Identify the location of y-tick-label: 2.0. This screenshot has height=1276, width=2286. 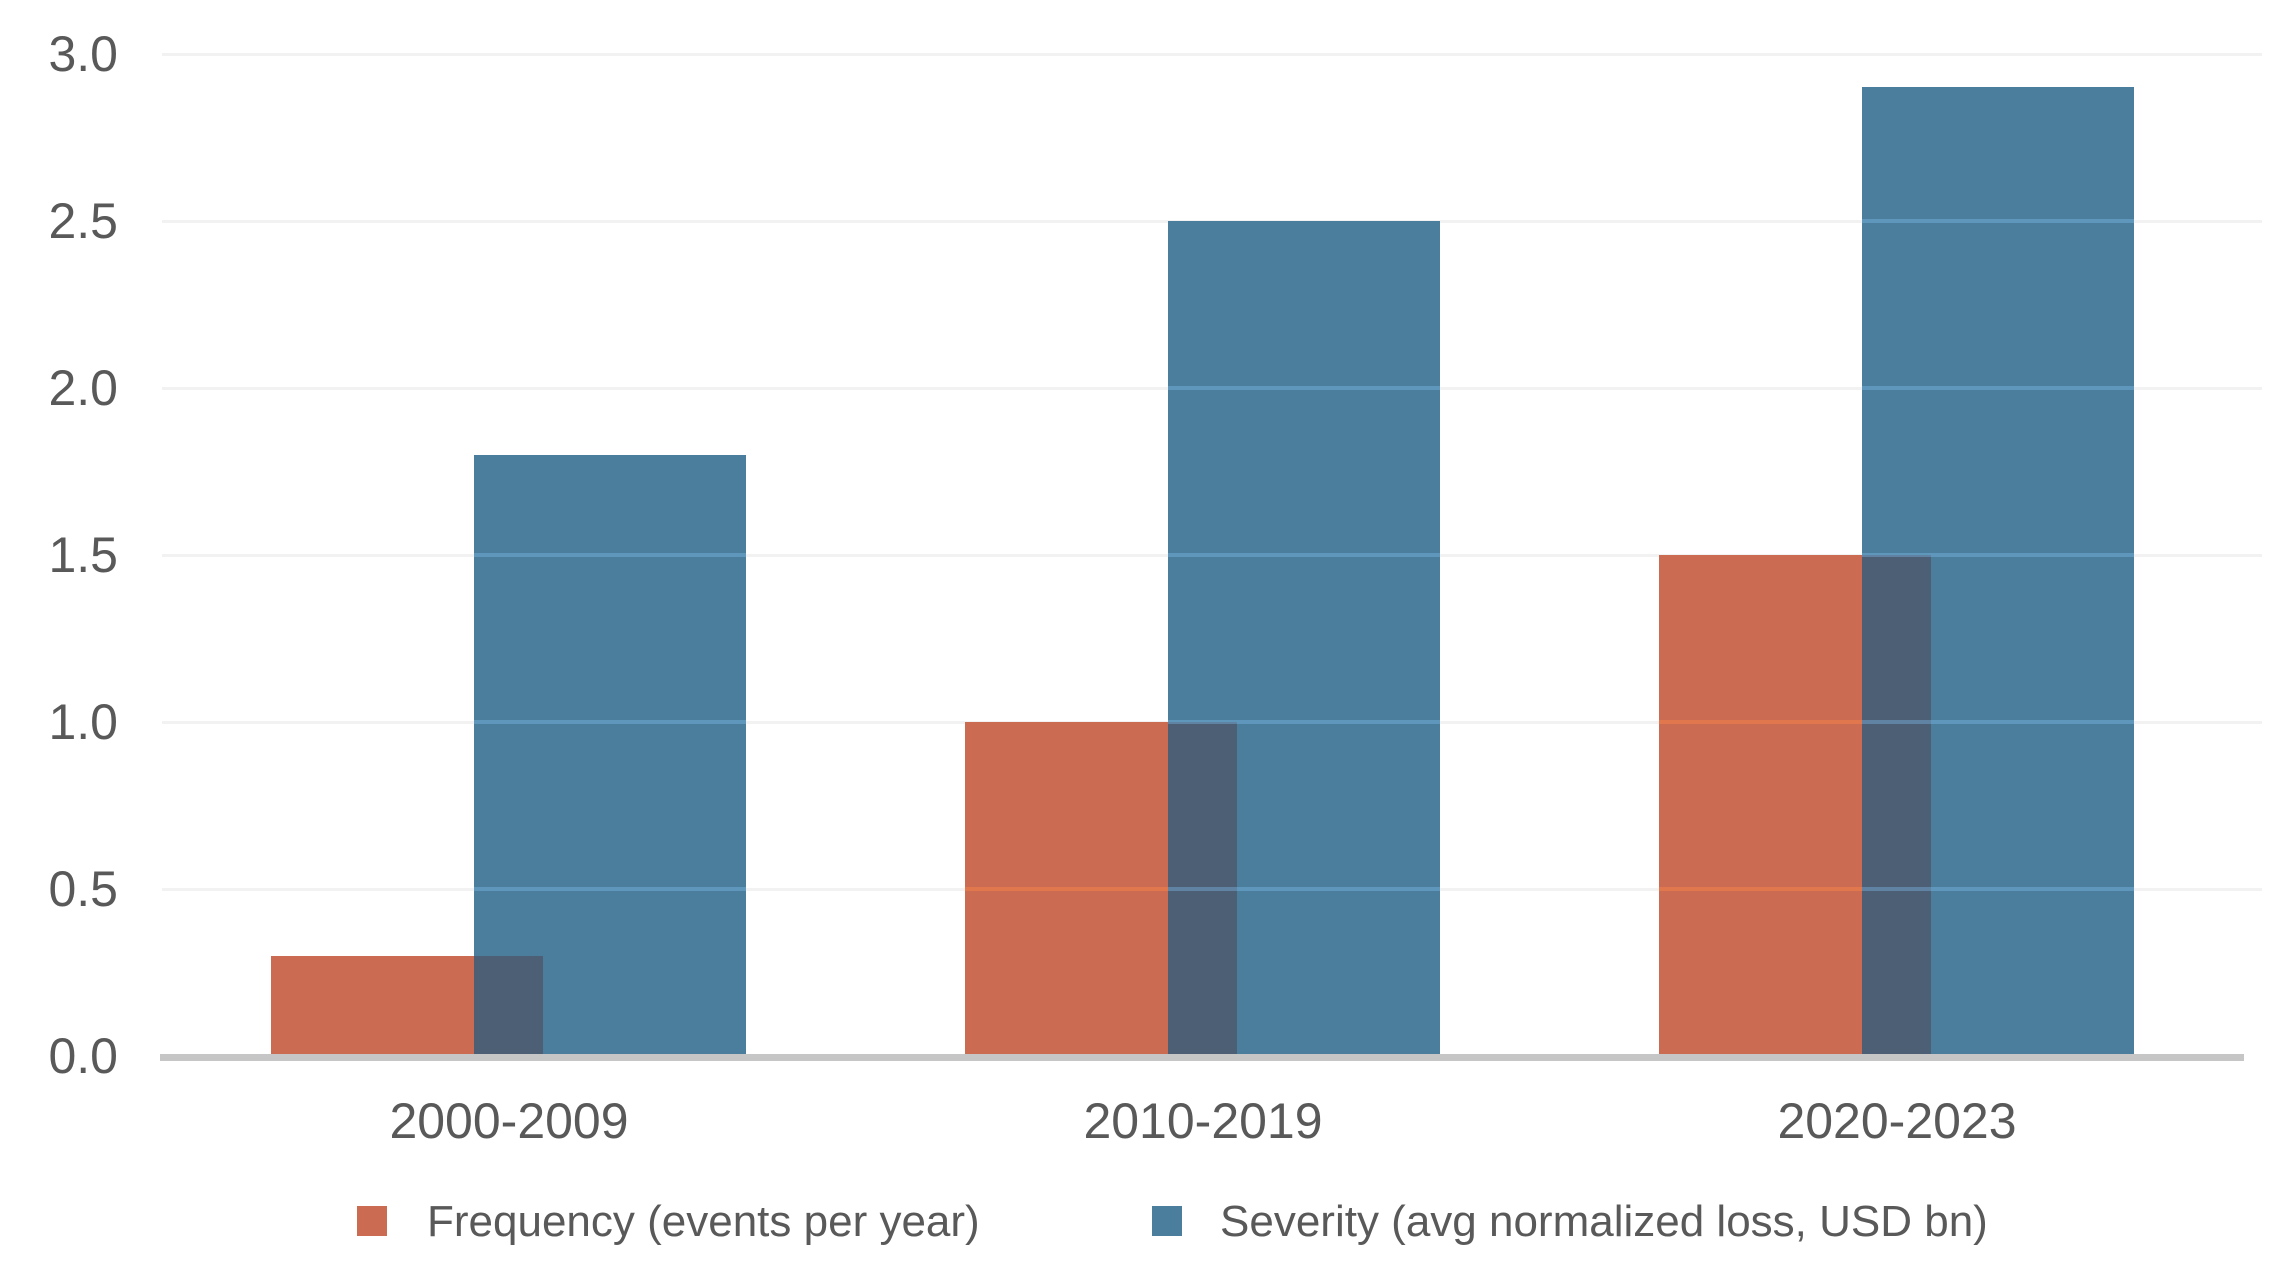
(83, 388).